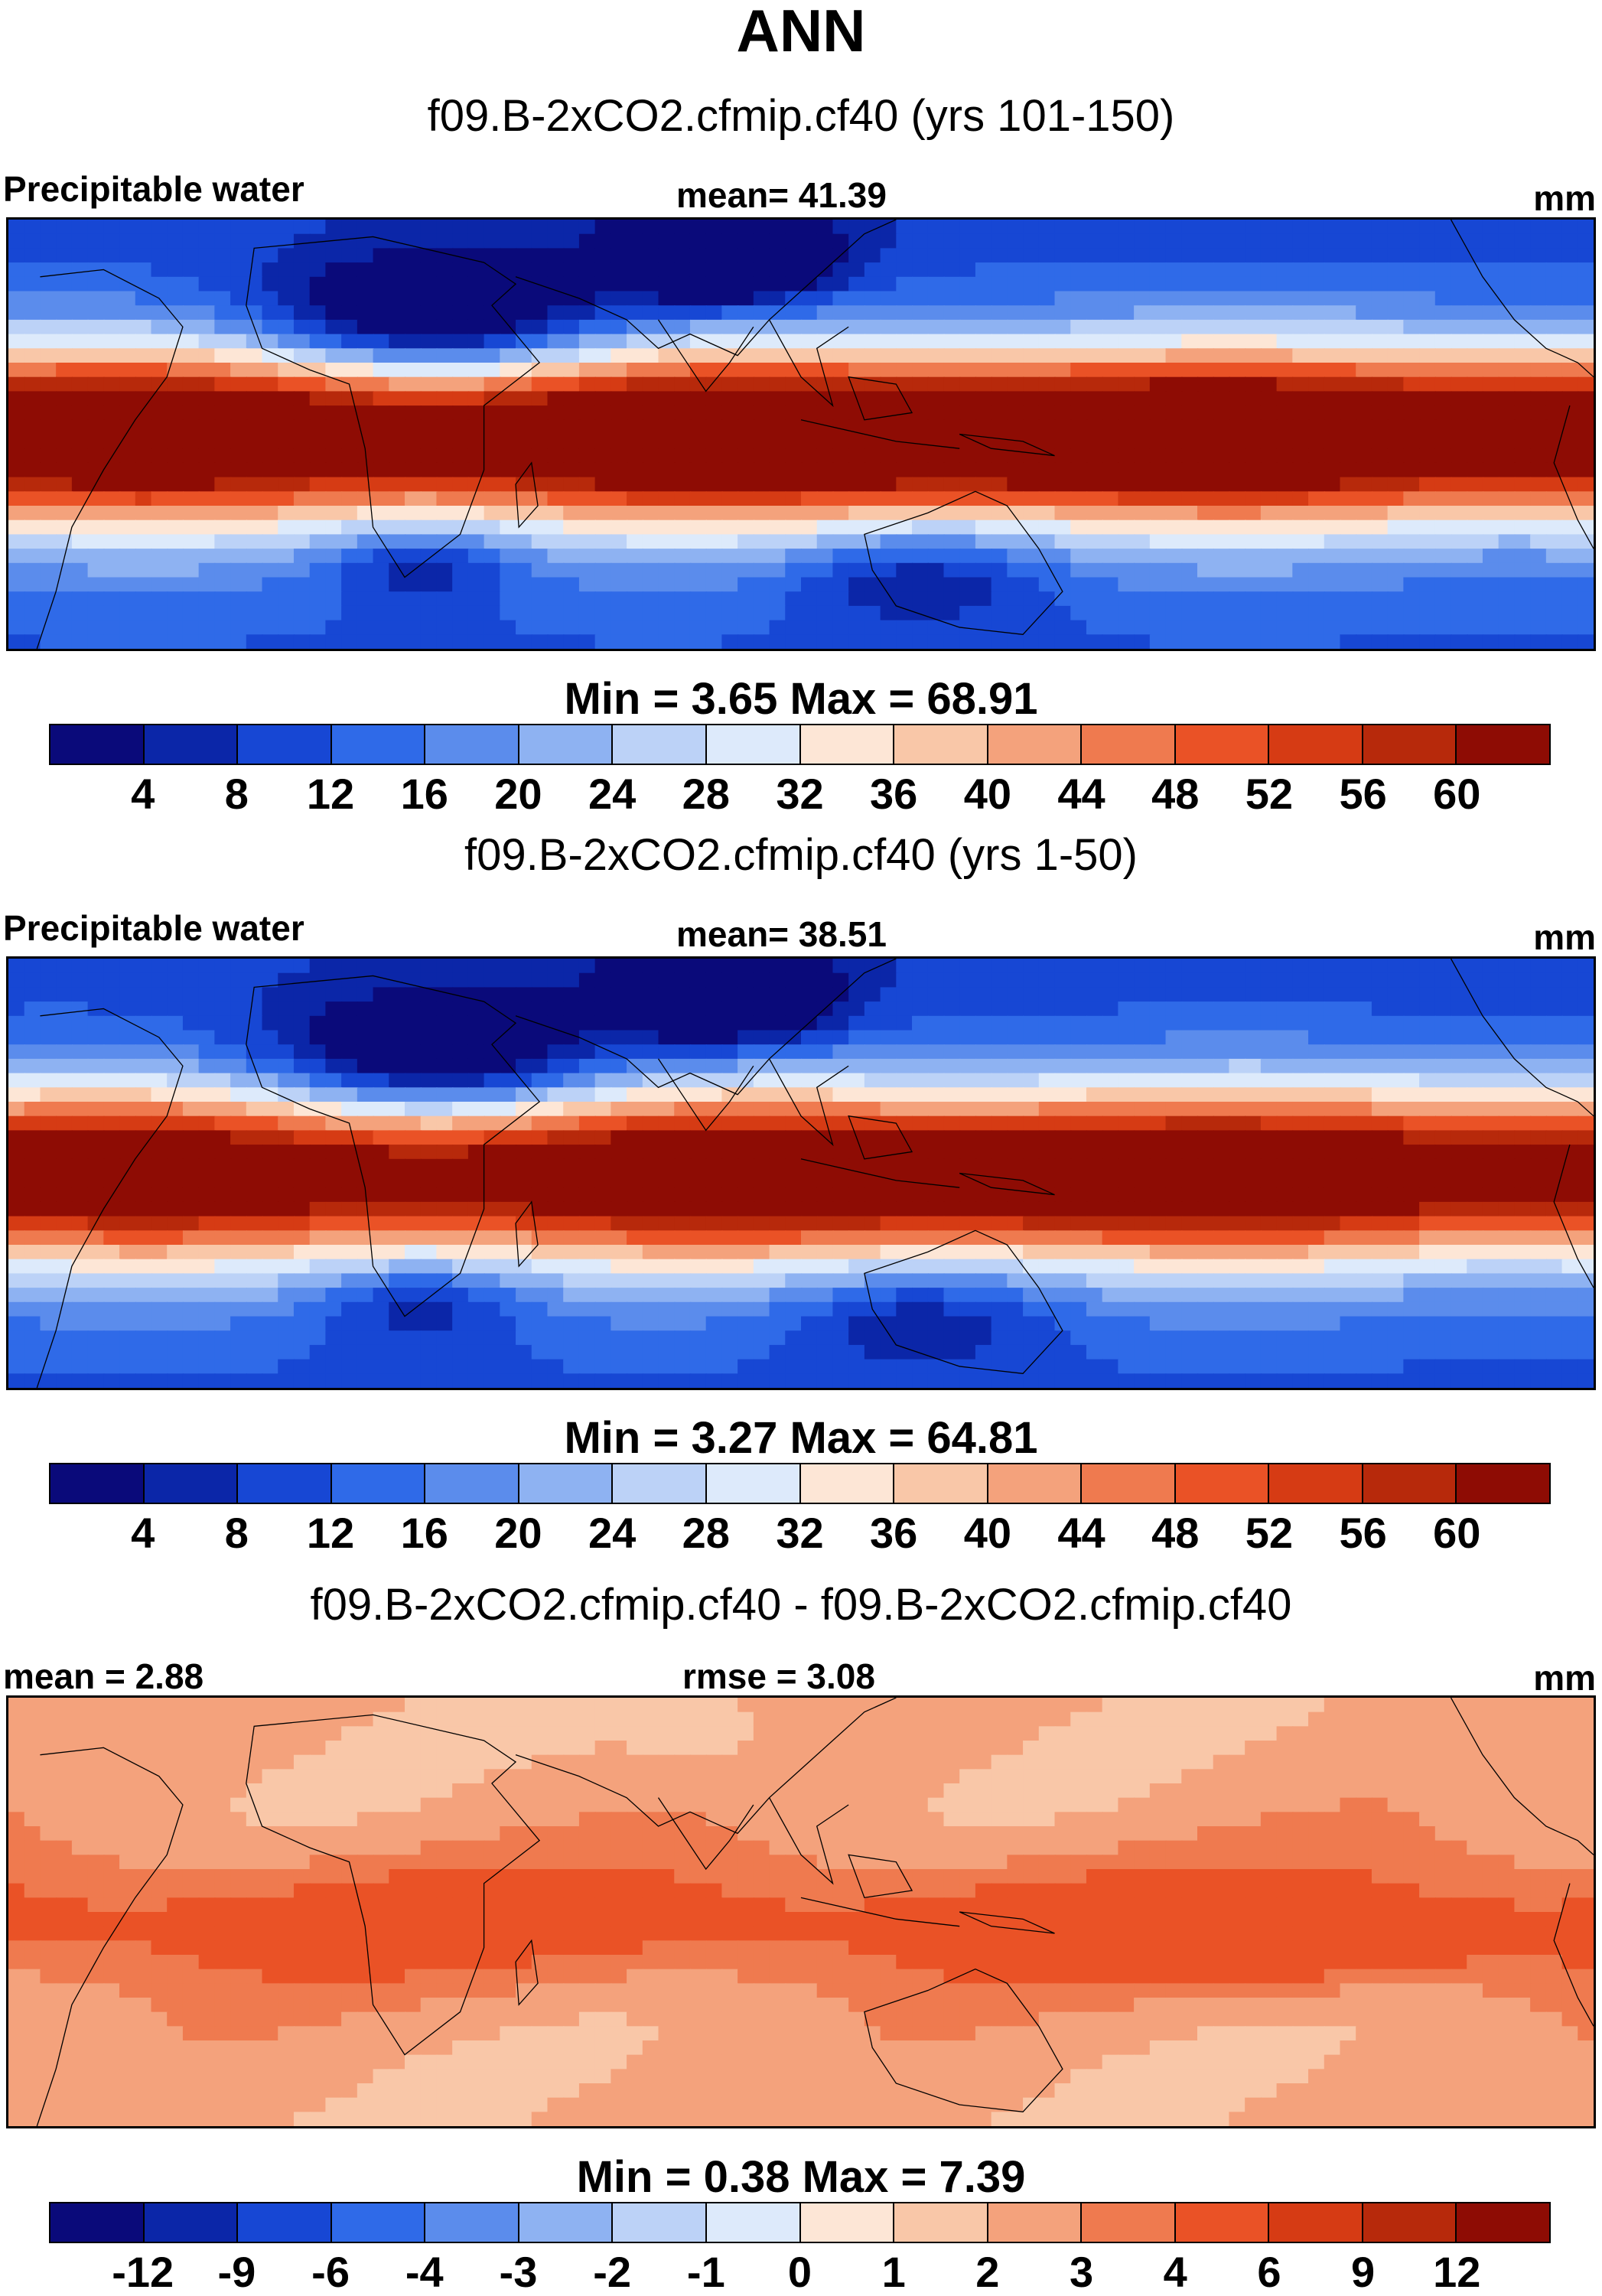 This screenshot has width=1602, height=2296. I want to click on panel-1-colorbar, so click(800, 744).